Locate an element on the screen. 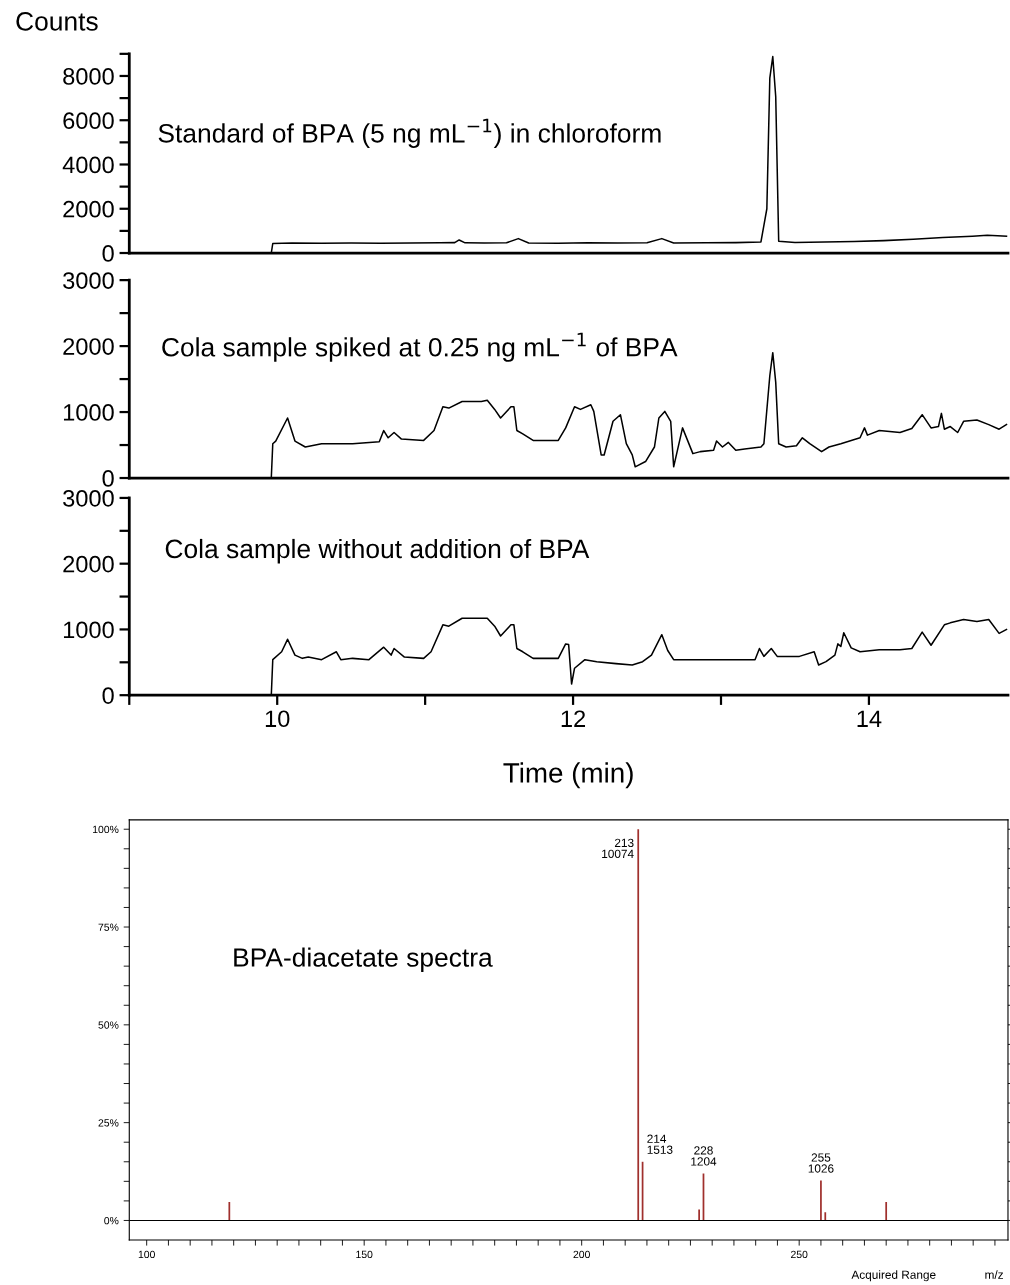  x-tick-label: 150 is located at coordinates (364, 1254).